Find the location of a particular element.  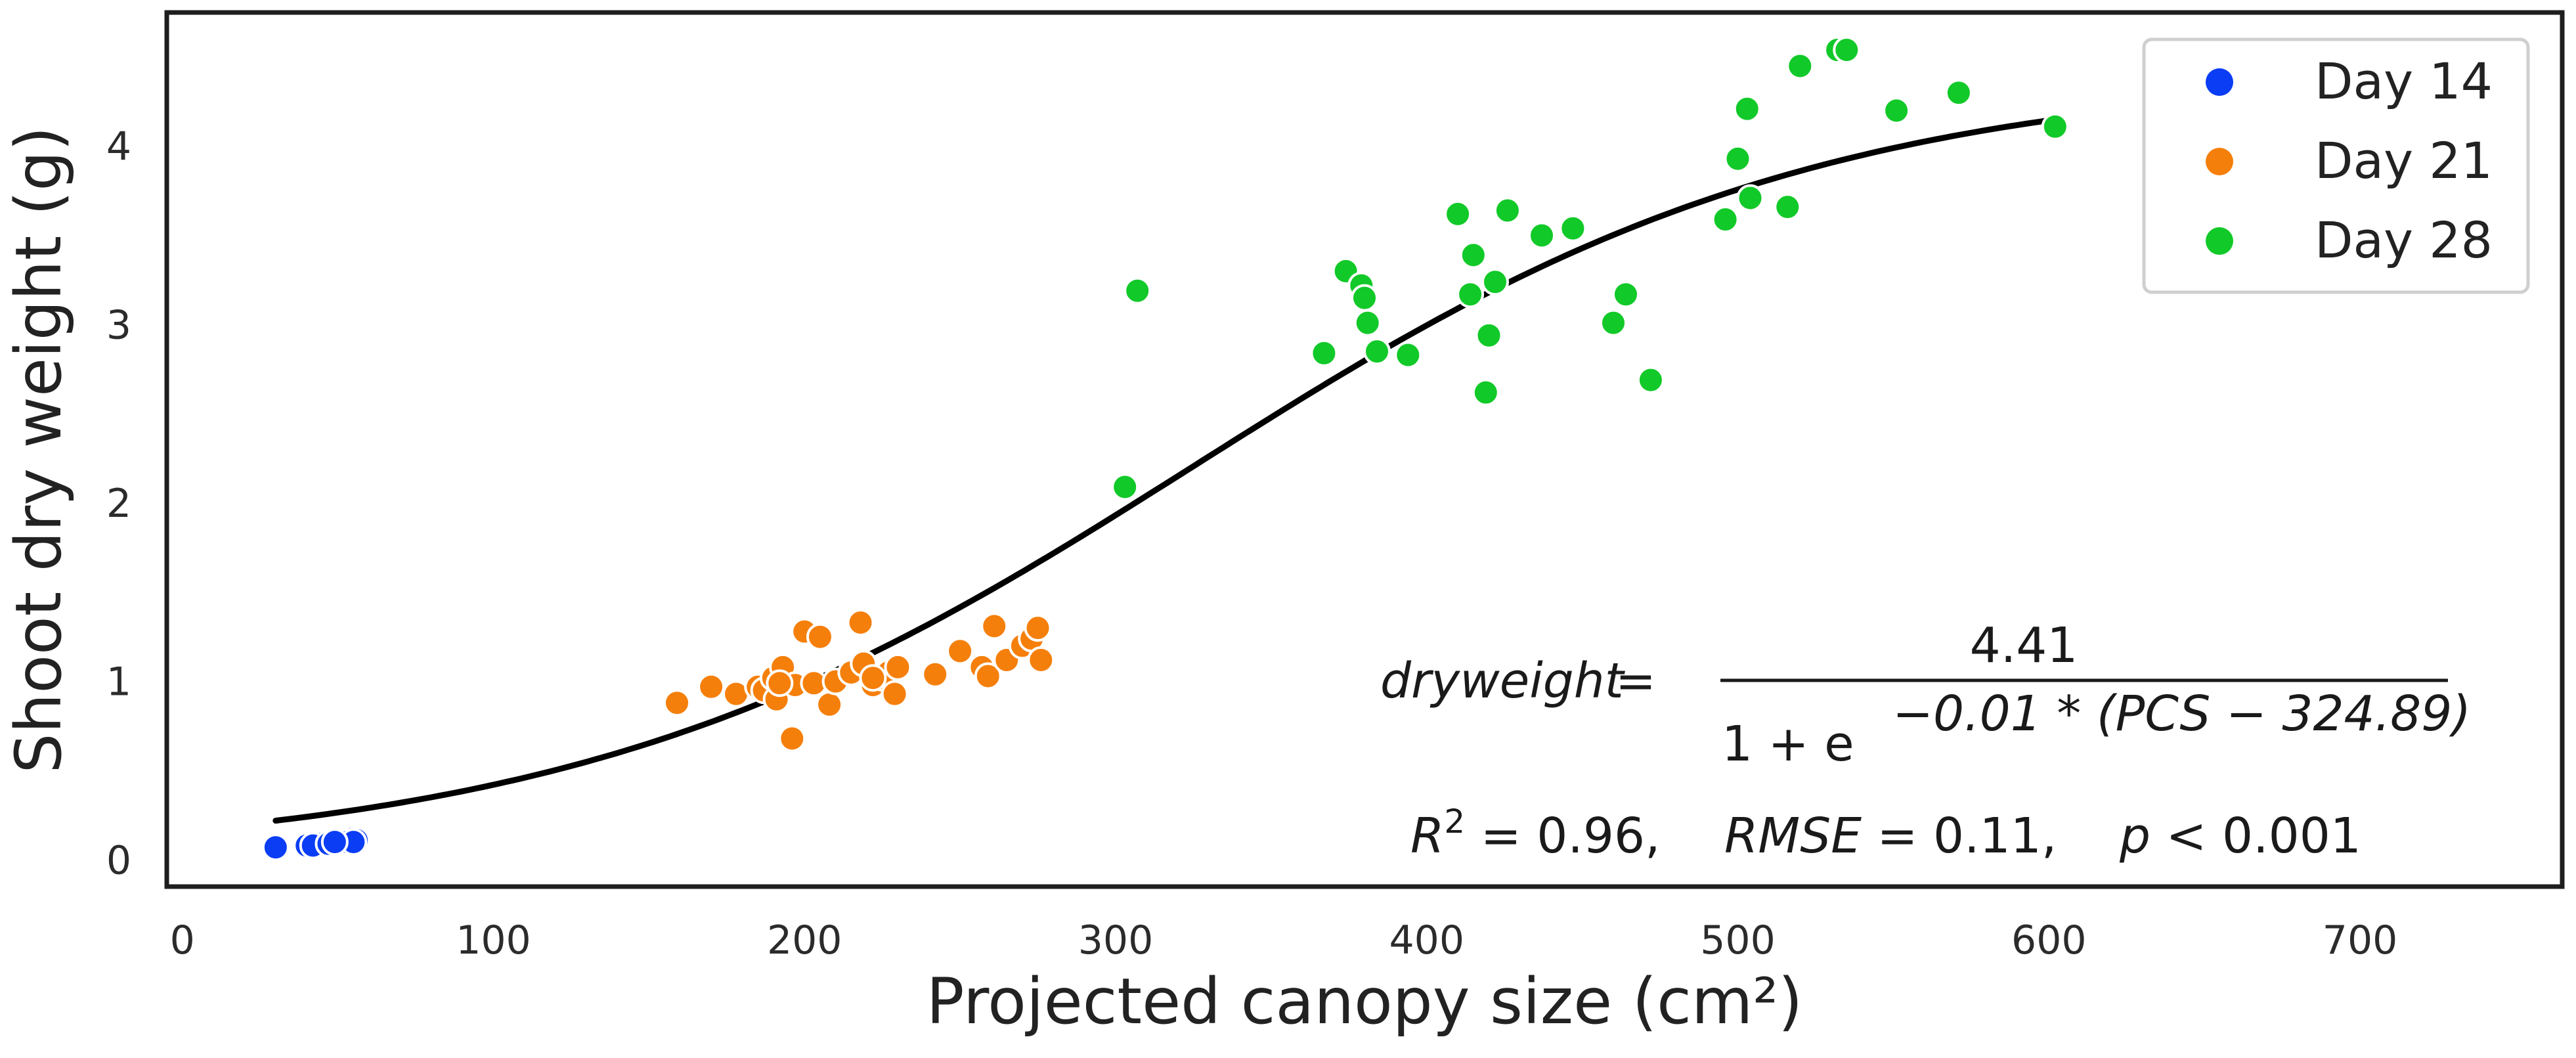

x-tick-label: 400 is located at coordinates (1426, 940).